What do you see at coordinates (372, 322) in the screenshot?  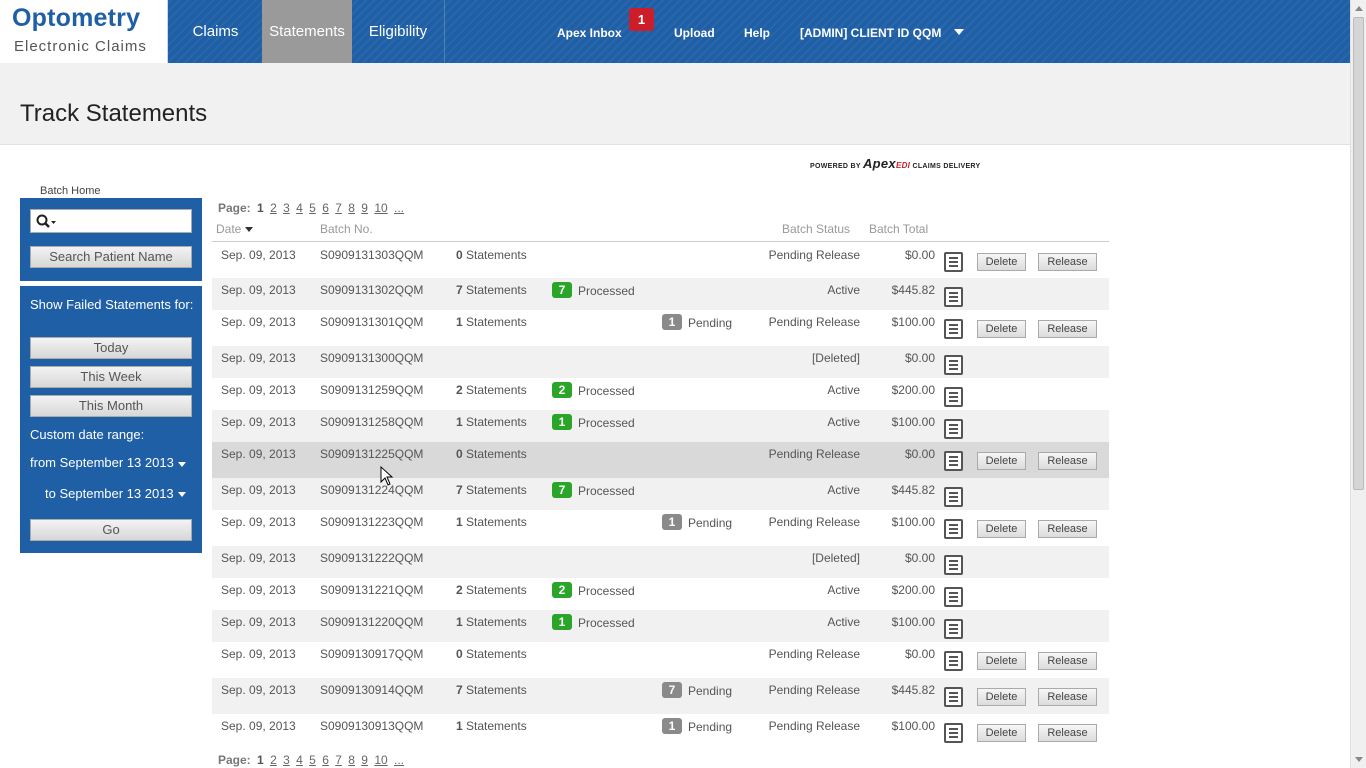 I see `row-batch-no: S0909131301QQM` at bounding box center [372, 322].